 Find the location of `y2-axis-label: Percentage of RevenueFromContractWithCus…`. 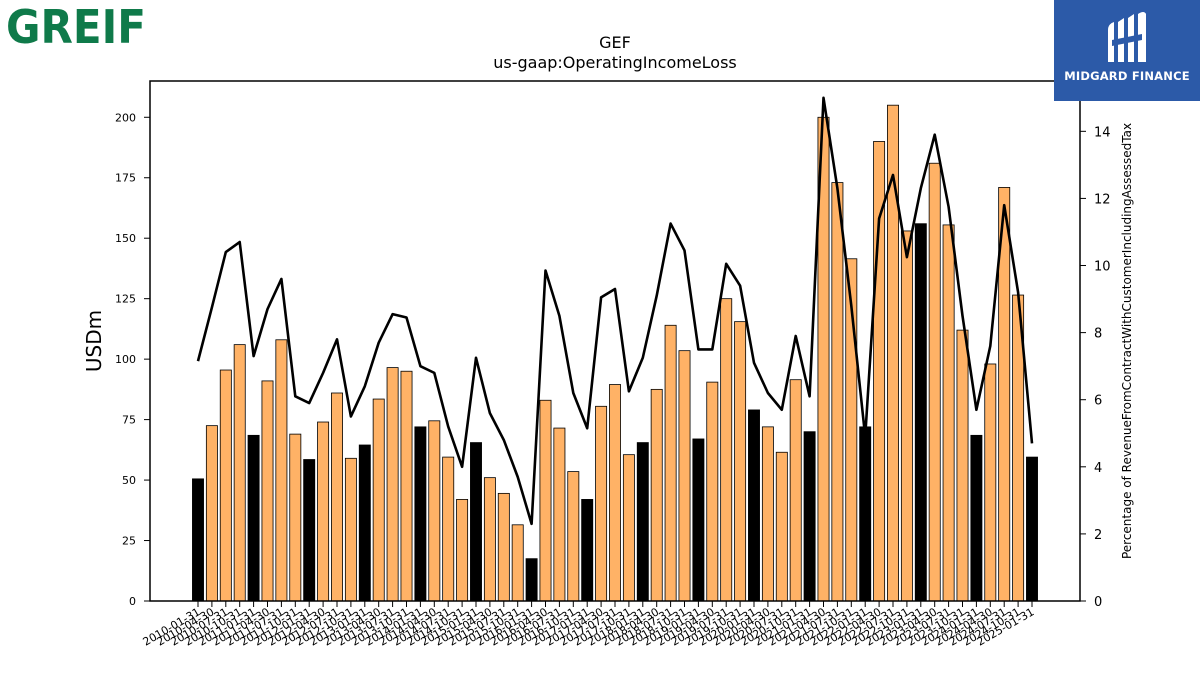

y2-axis-label: Percentage of RevenueFromContractWithCus… is located at coordinates (1127, 341).